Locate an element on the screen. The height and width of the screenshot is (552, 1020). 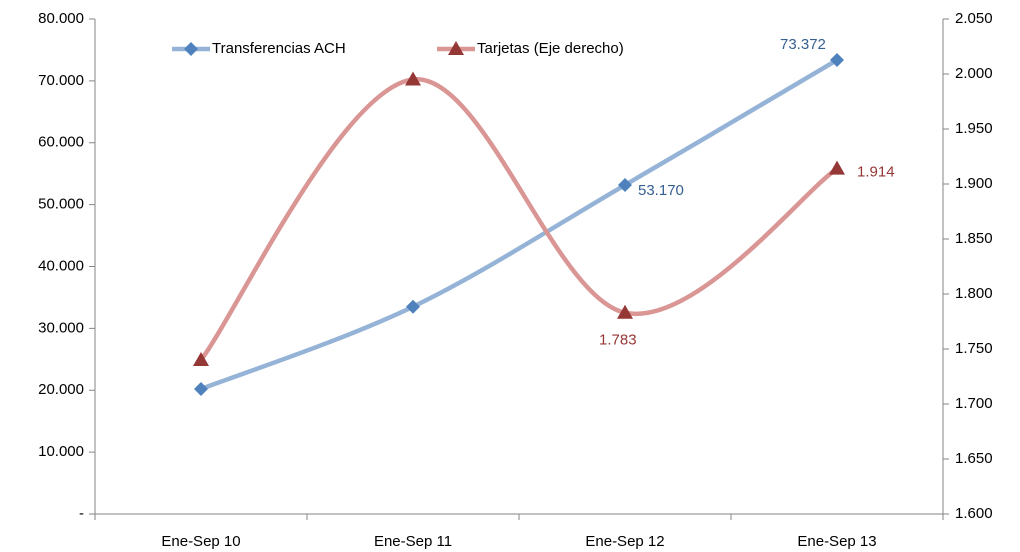
y2-tick-label: 2.000 is located at coordinates (974, 73).